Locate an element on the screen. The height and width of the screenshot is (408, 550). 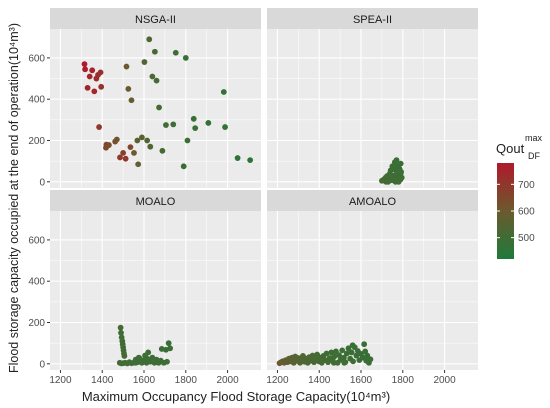
x-tick-label: 1400 is located at coordinates (102, 380).